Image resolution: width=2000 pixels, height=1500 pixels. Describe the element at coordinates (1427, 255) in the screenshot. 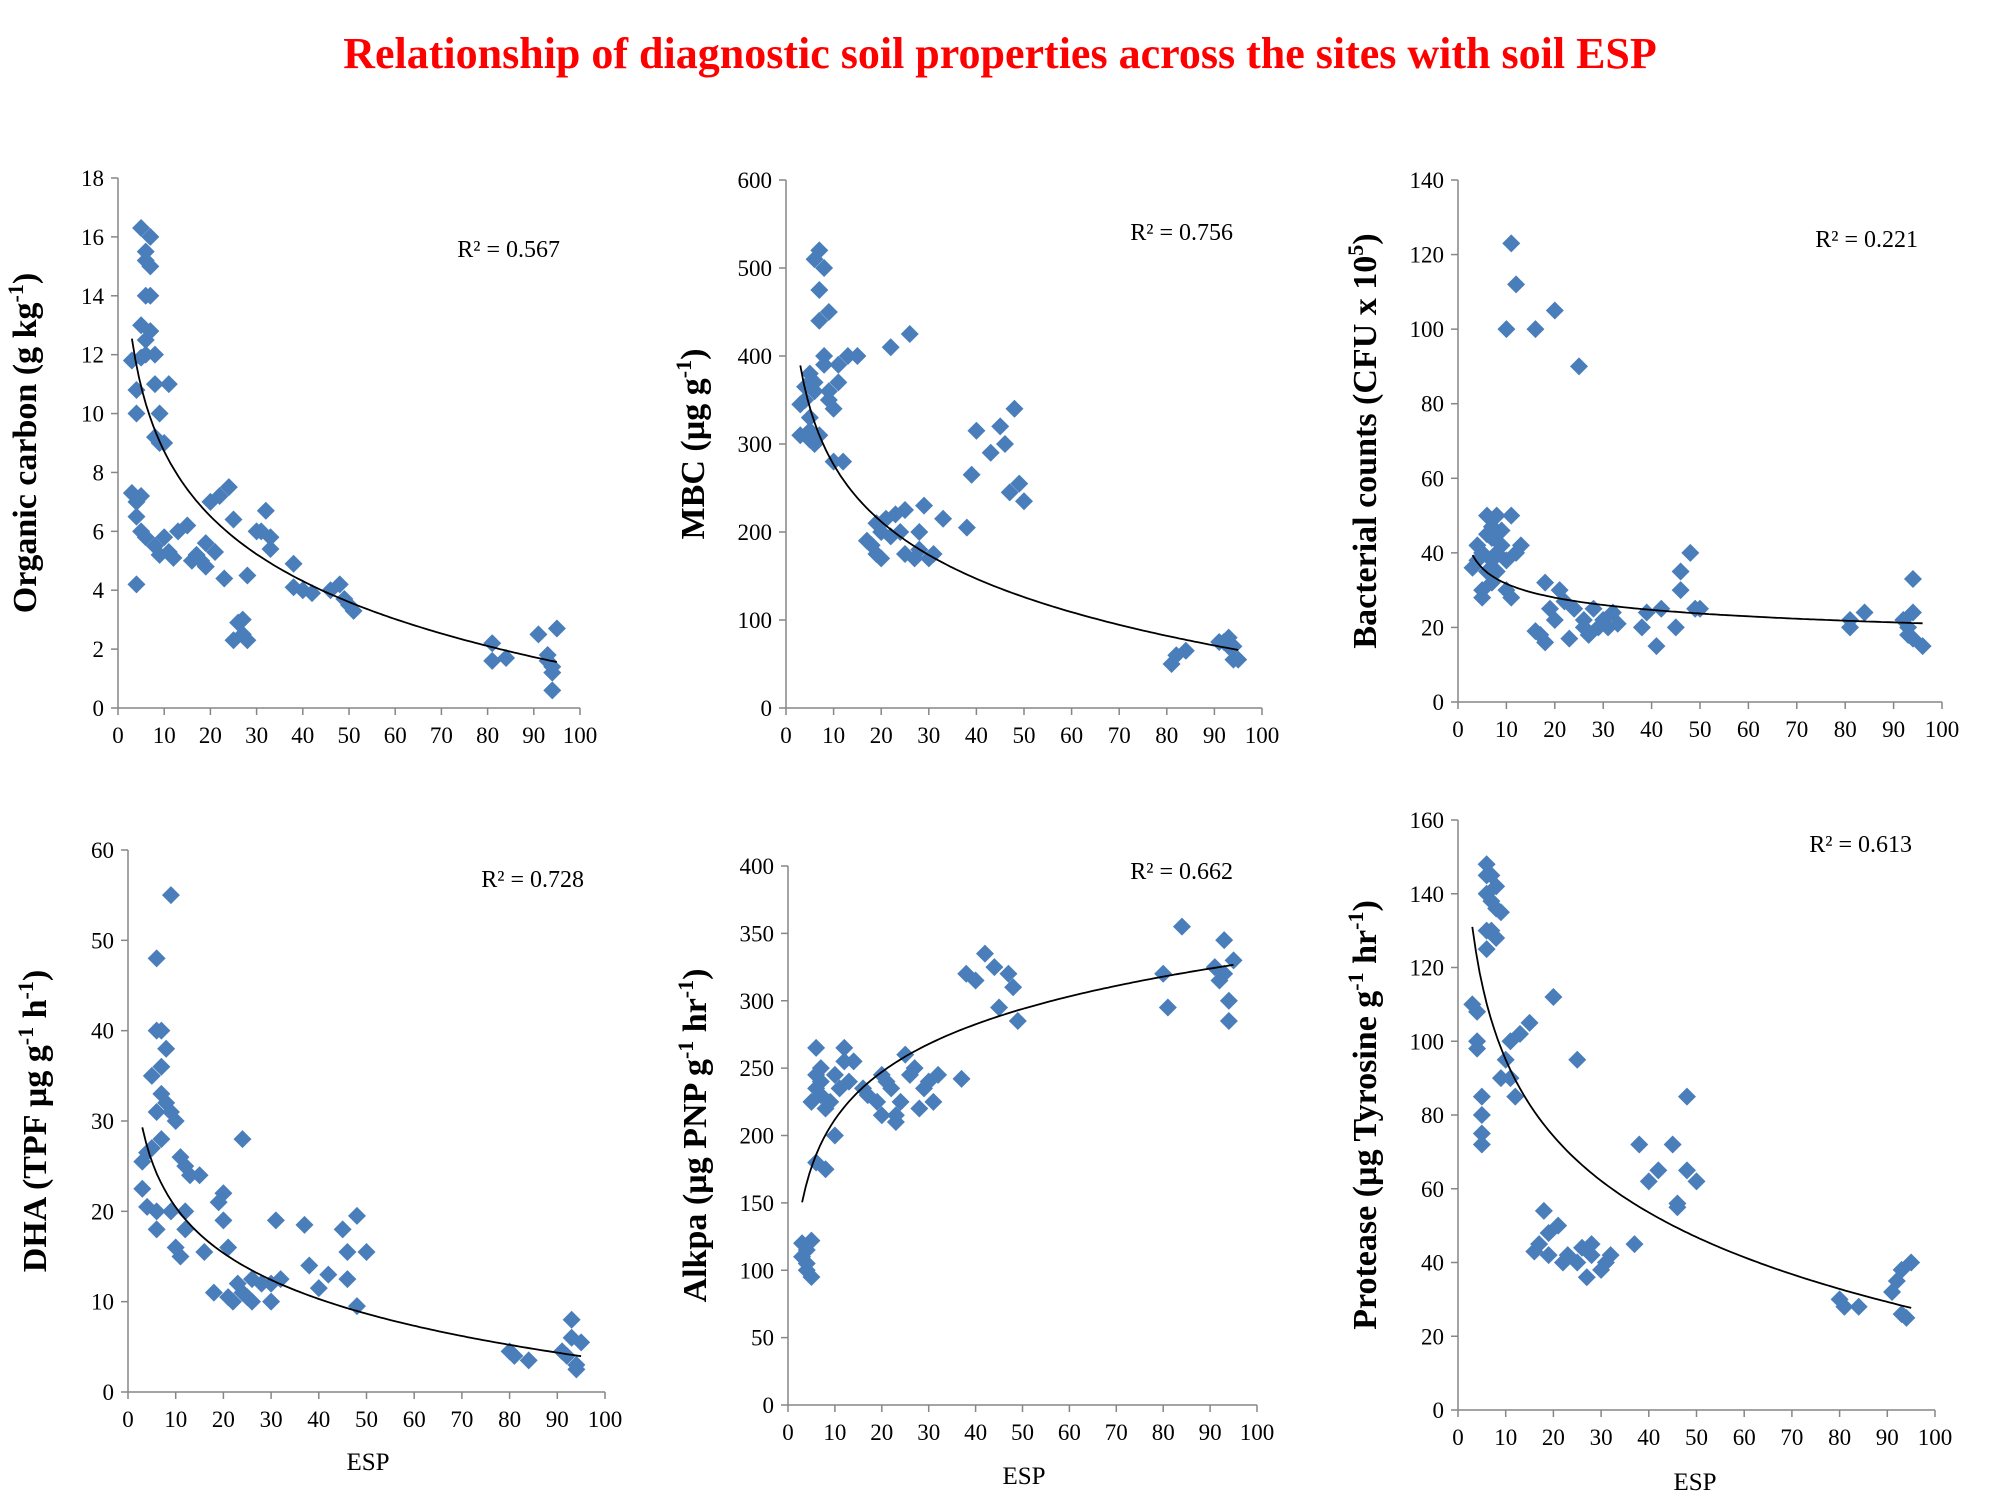

I see `y-tick-label: 120` at that location.